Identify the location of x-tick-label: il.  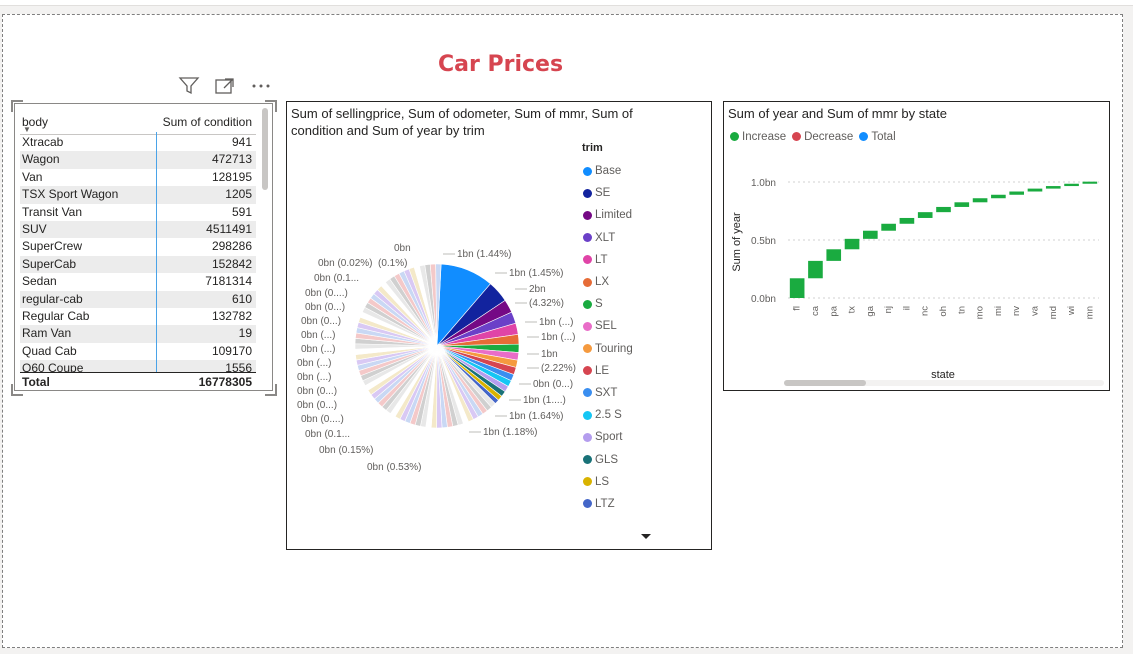
(906, 308).